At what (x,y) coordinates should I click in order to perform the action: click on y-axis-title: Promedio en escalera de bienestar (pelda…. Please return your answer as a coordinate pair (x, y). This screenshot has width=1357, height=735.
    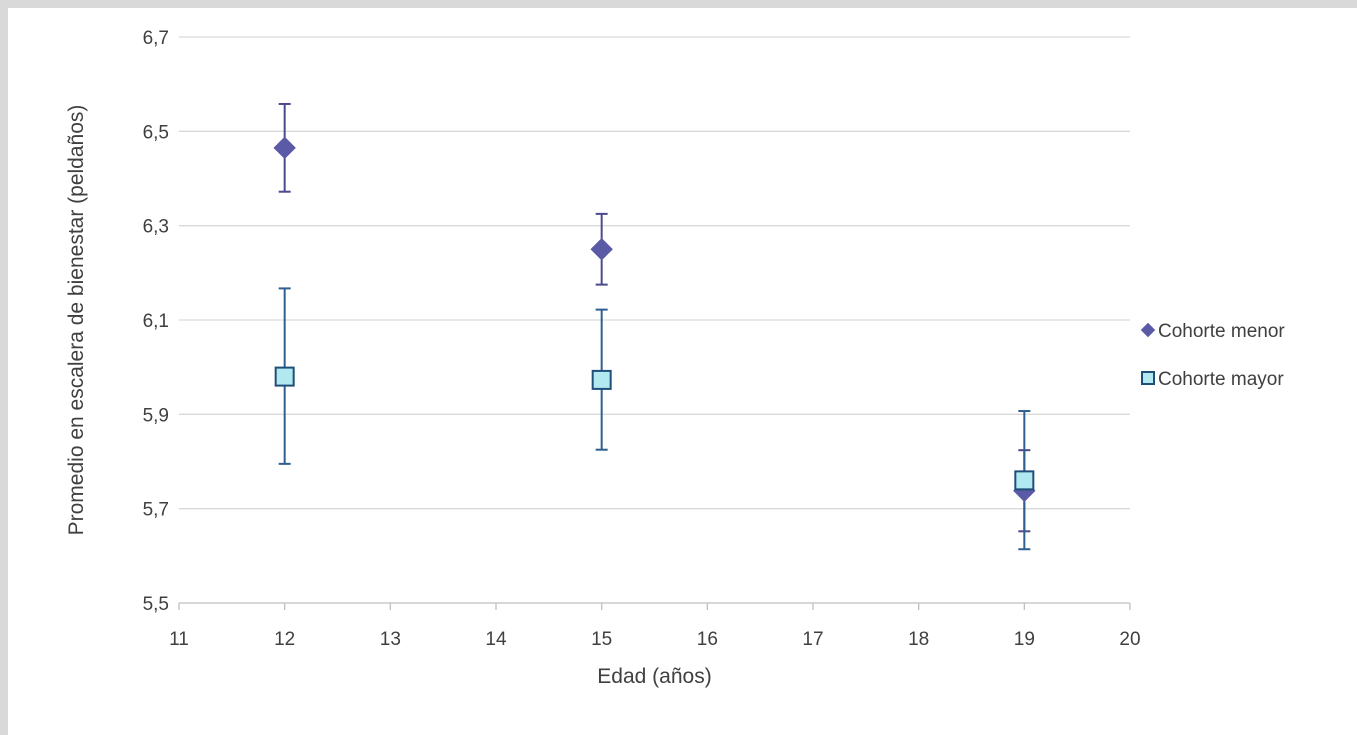
    Looking at the image, I should click on (76, 320).